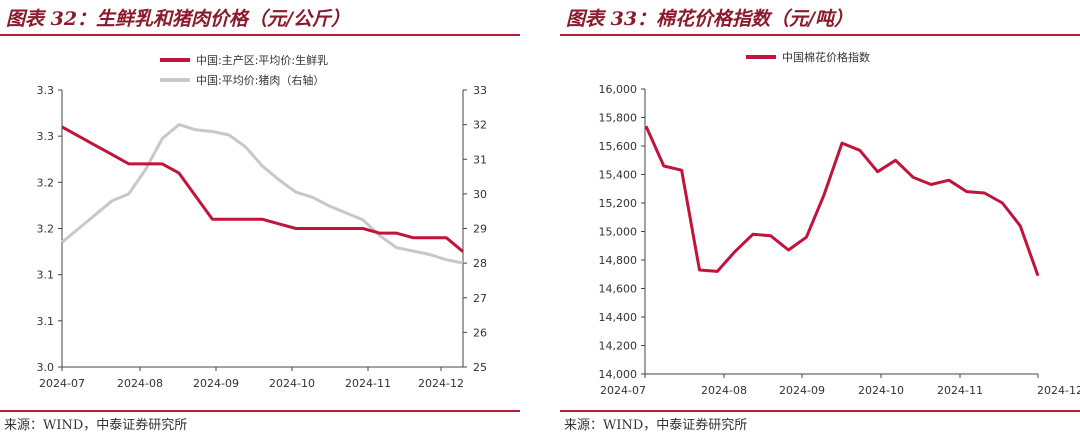 Image resolution: width=1080 pixels, height=438 pixels. What do you see at coordinates (618, 374) in the screenshot?
I see `y-tick-label: 14,000` at bounding box center [618, 374].